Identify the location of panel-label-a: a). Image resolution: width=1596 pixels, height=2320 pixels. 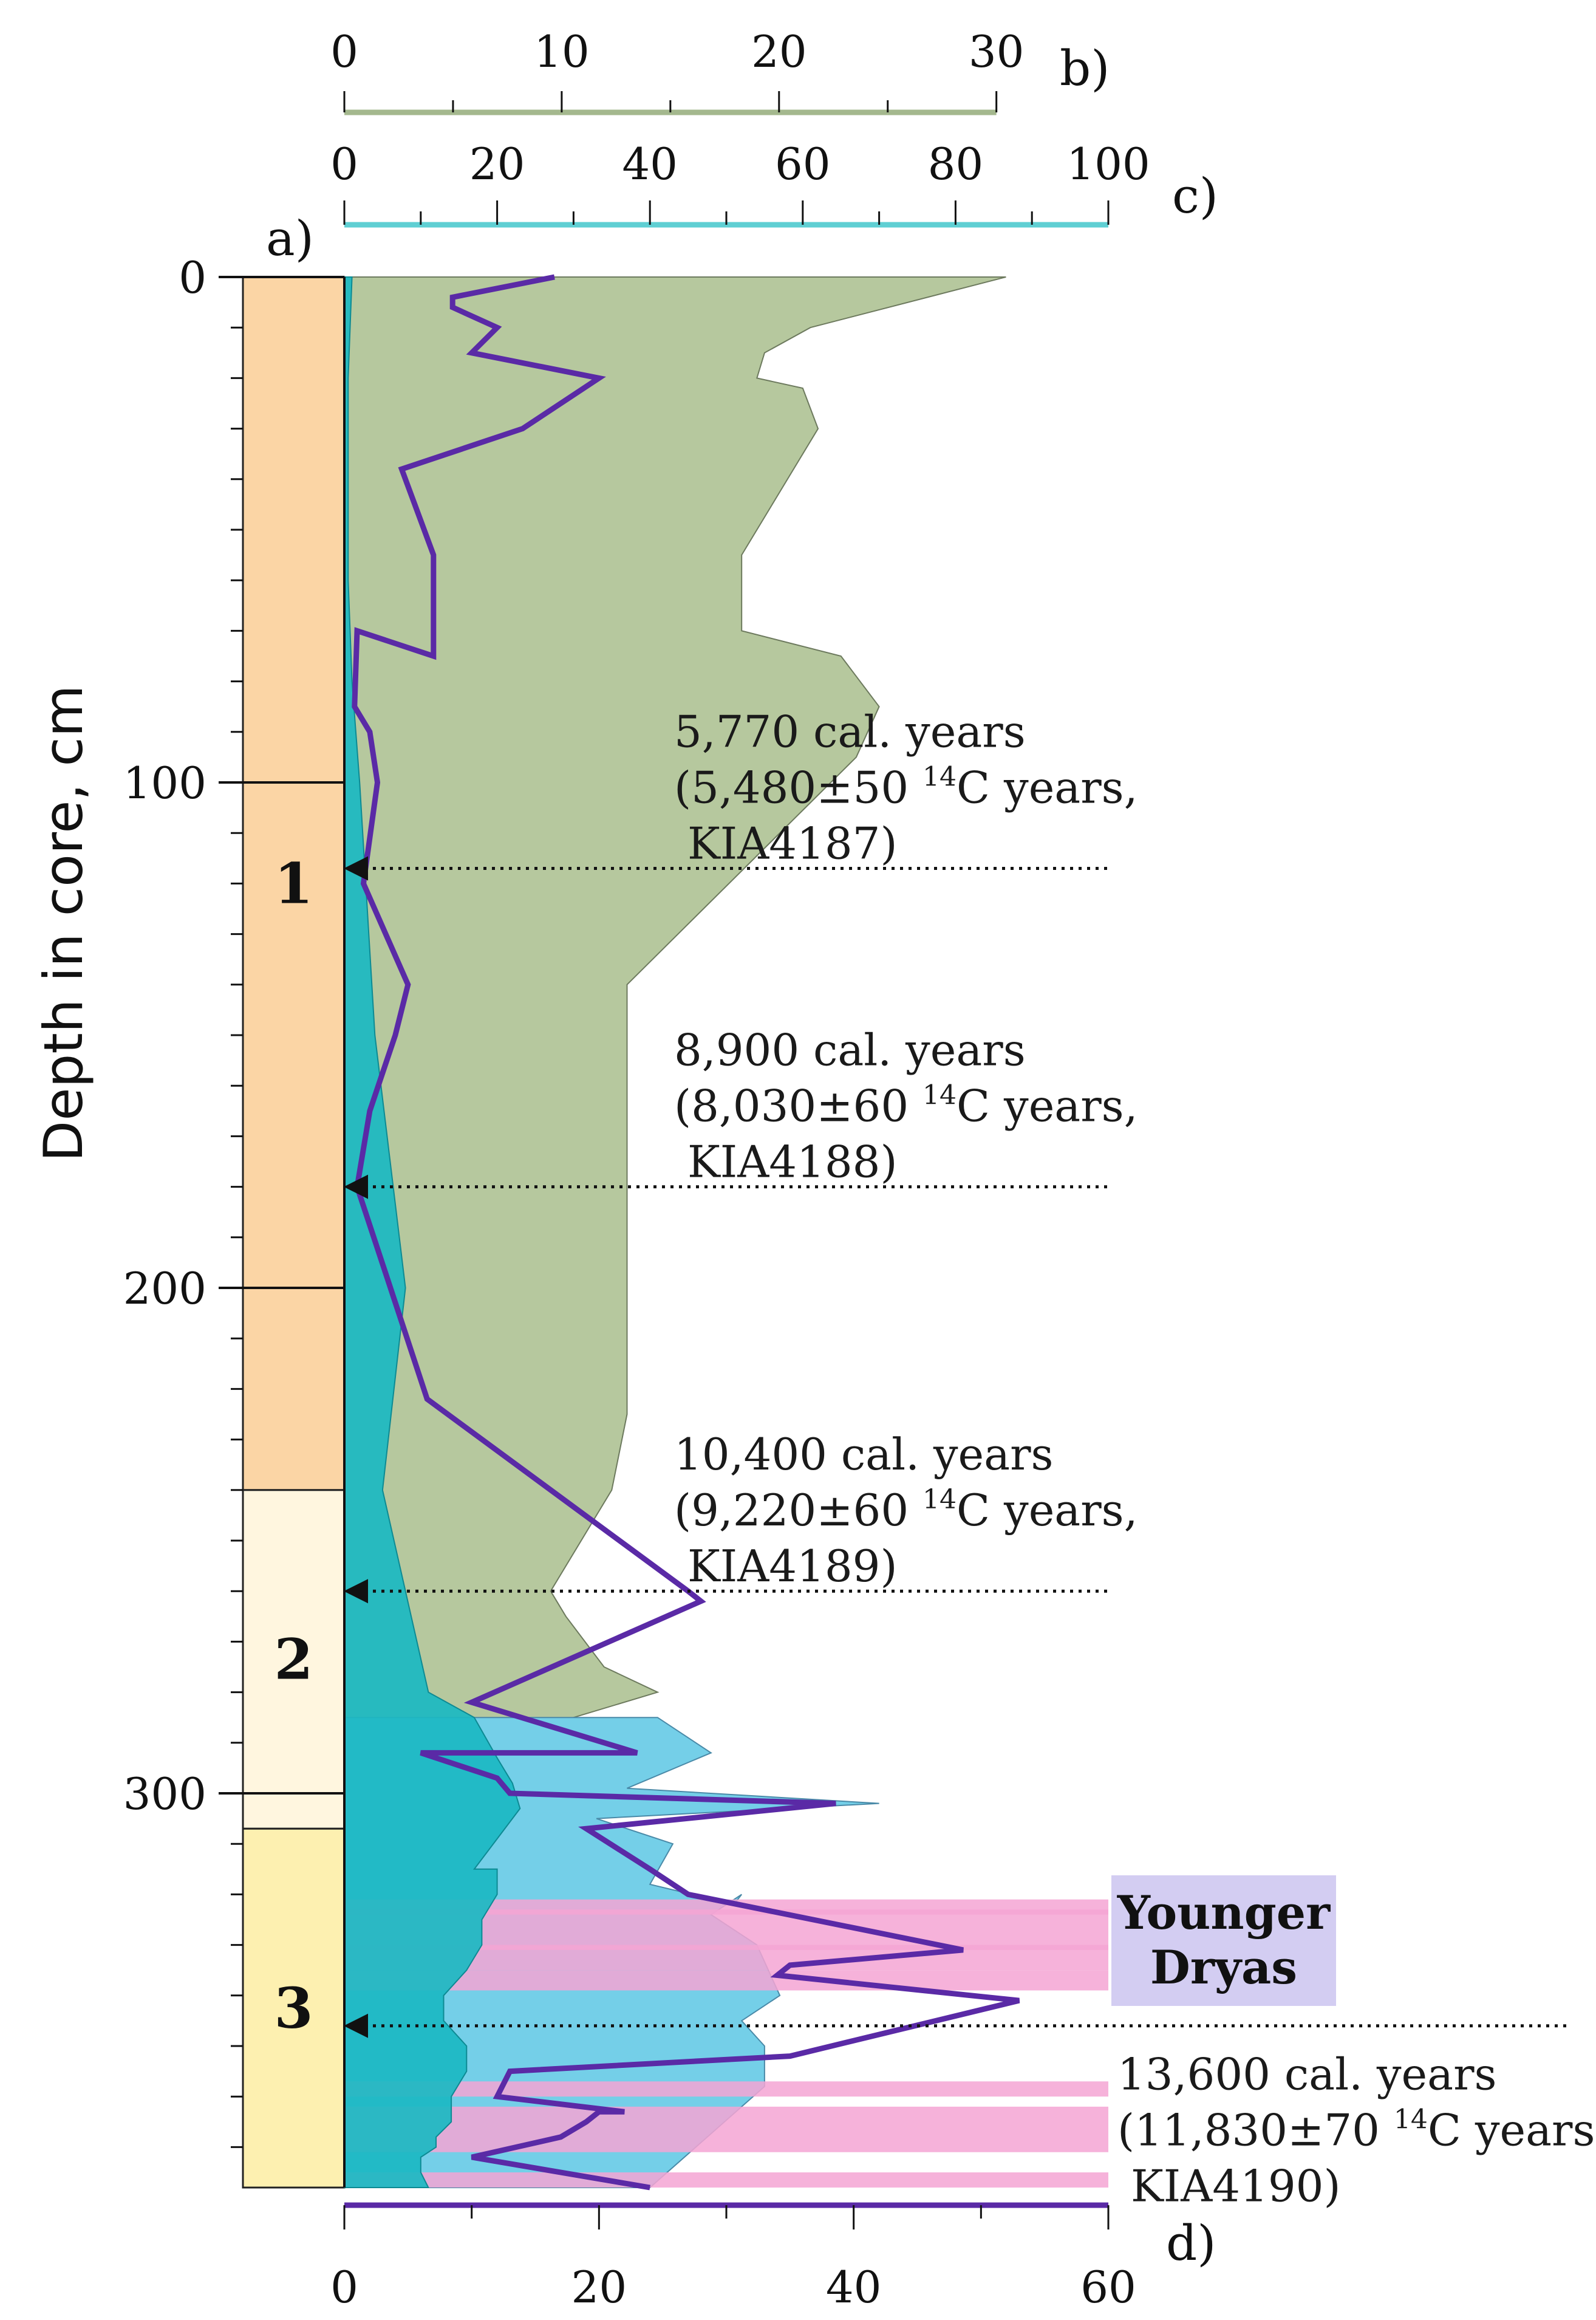
(290, 238).